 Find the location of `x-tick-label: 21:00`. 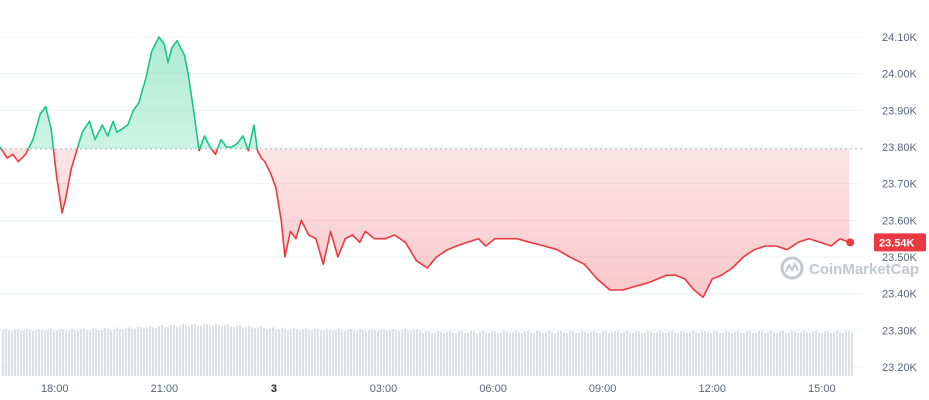

x-tick-label: 21:00 is located at coordinates (165, 389).